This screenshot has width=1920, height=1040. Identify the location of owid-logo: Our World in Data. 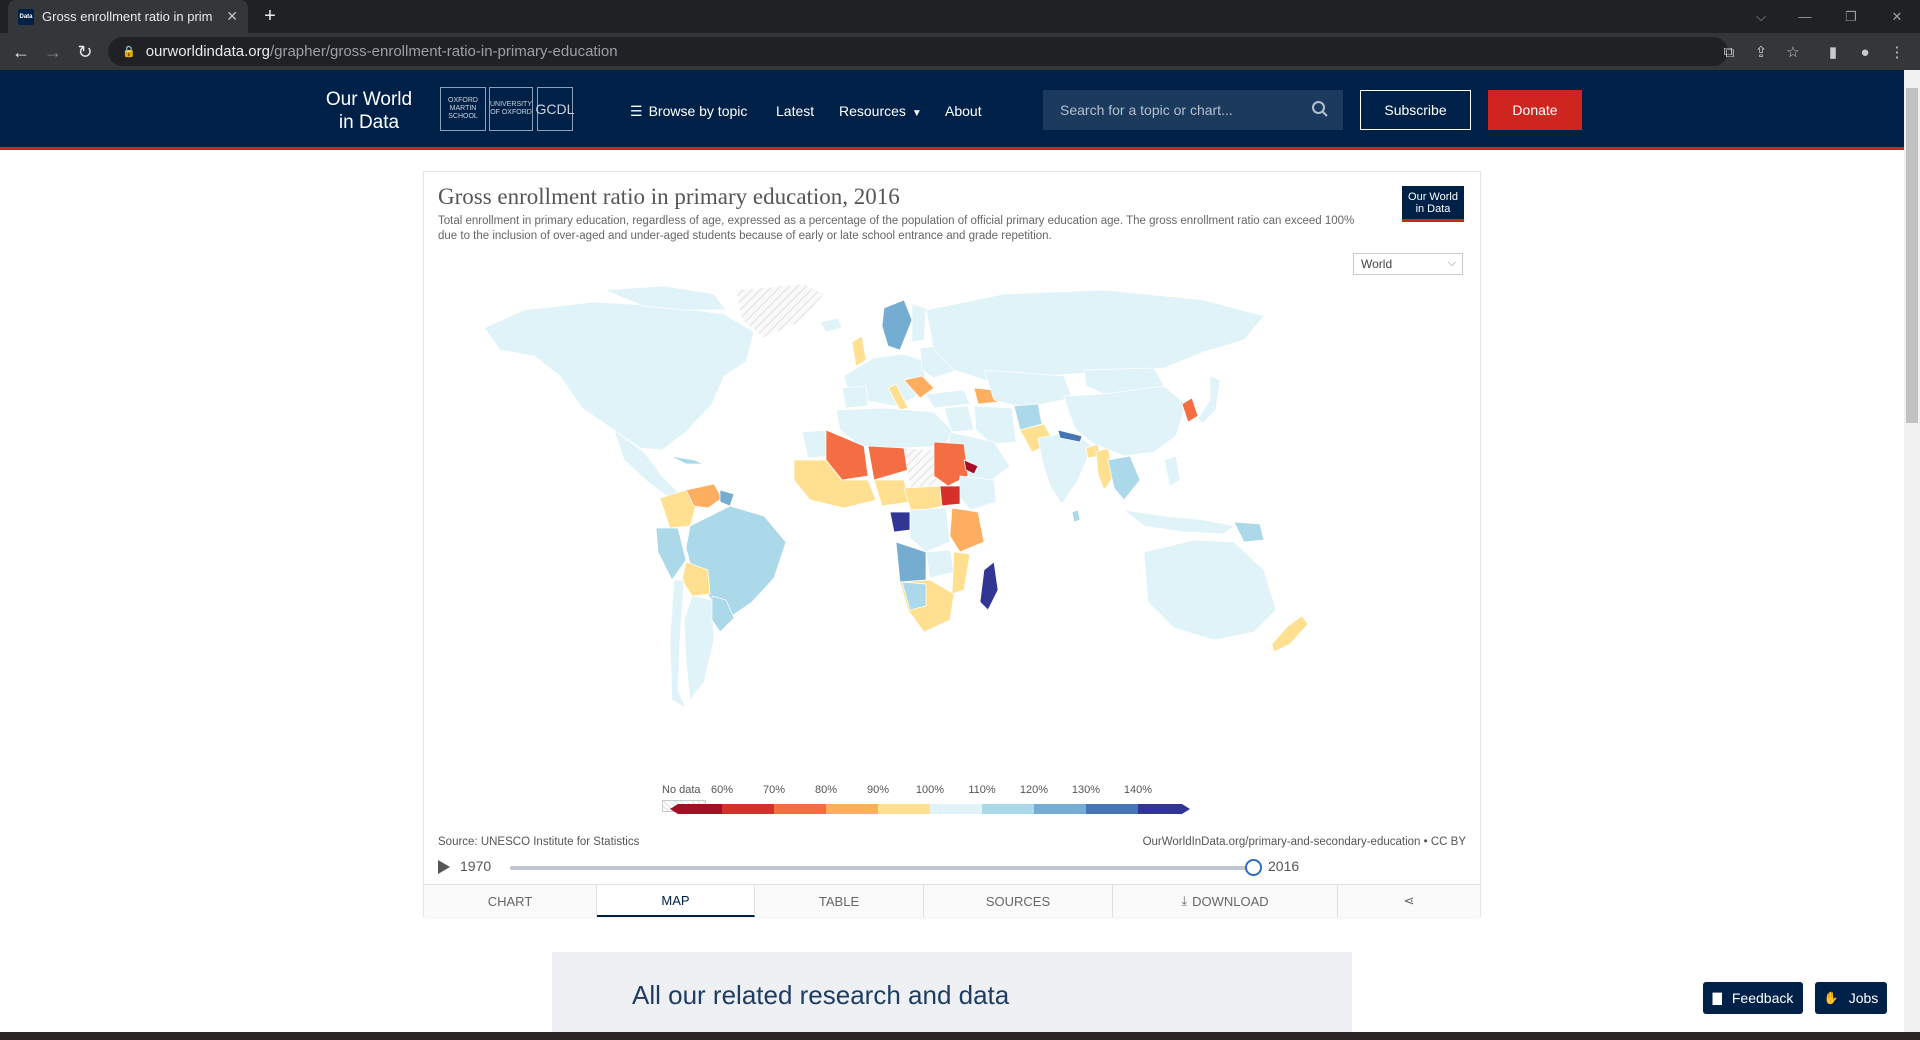
(369, 111).